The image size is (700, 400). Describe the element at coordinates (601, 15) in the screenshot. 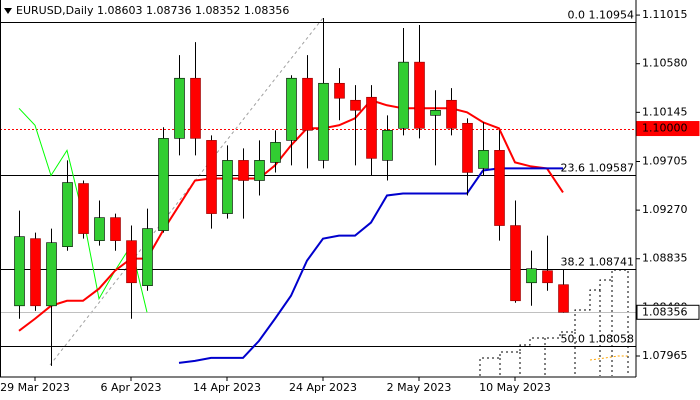

I see `fib-label: 0.0 1.10954` at that location.